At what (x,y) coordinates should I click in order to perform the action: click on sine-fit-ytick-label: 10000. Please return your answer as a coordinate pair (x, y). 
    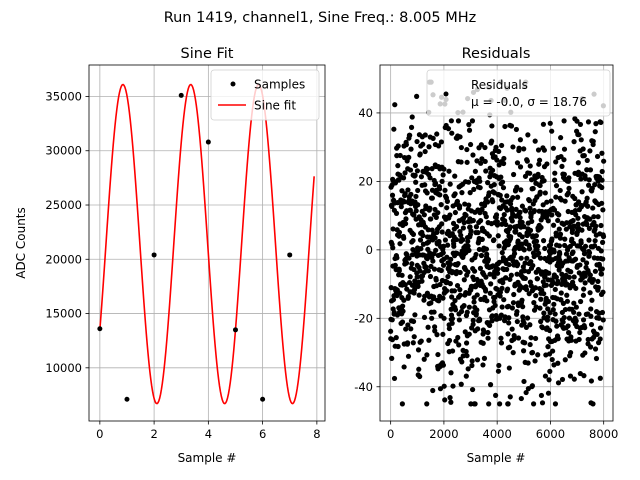
    Looking at the image, I should click on (63, 368).